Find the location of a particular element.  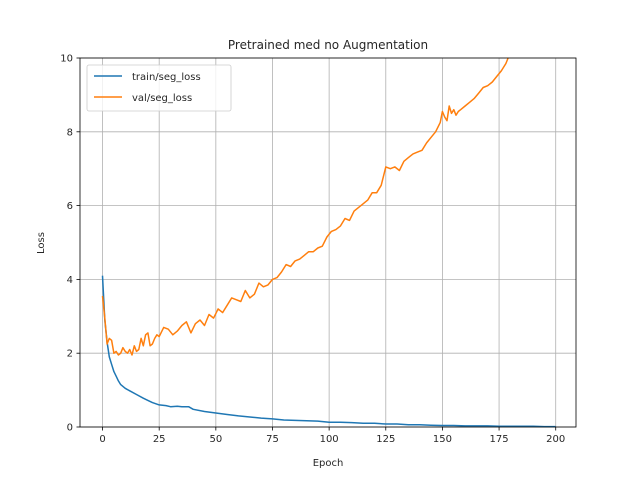

x-tick-label: 125 is located at coordinates (385, 439).